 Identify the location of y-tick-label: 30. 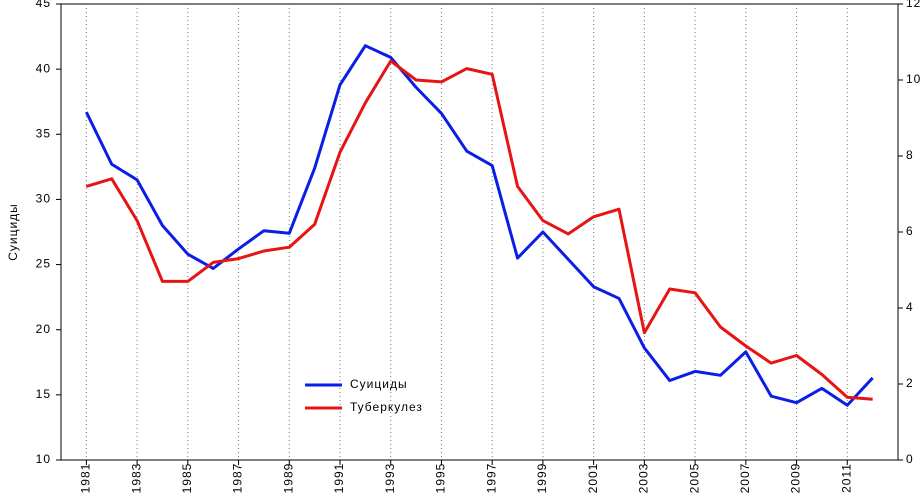
(43, 199).